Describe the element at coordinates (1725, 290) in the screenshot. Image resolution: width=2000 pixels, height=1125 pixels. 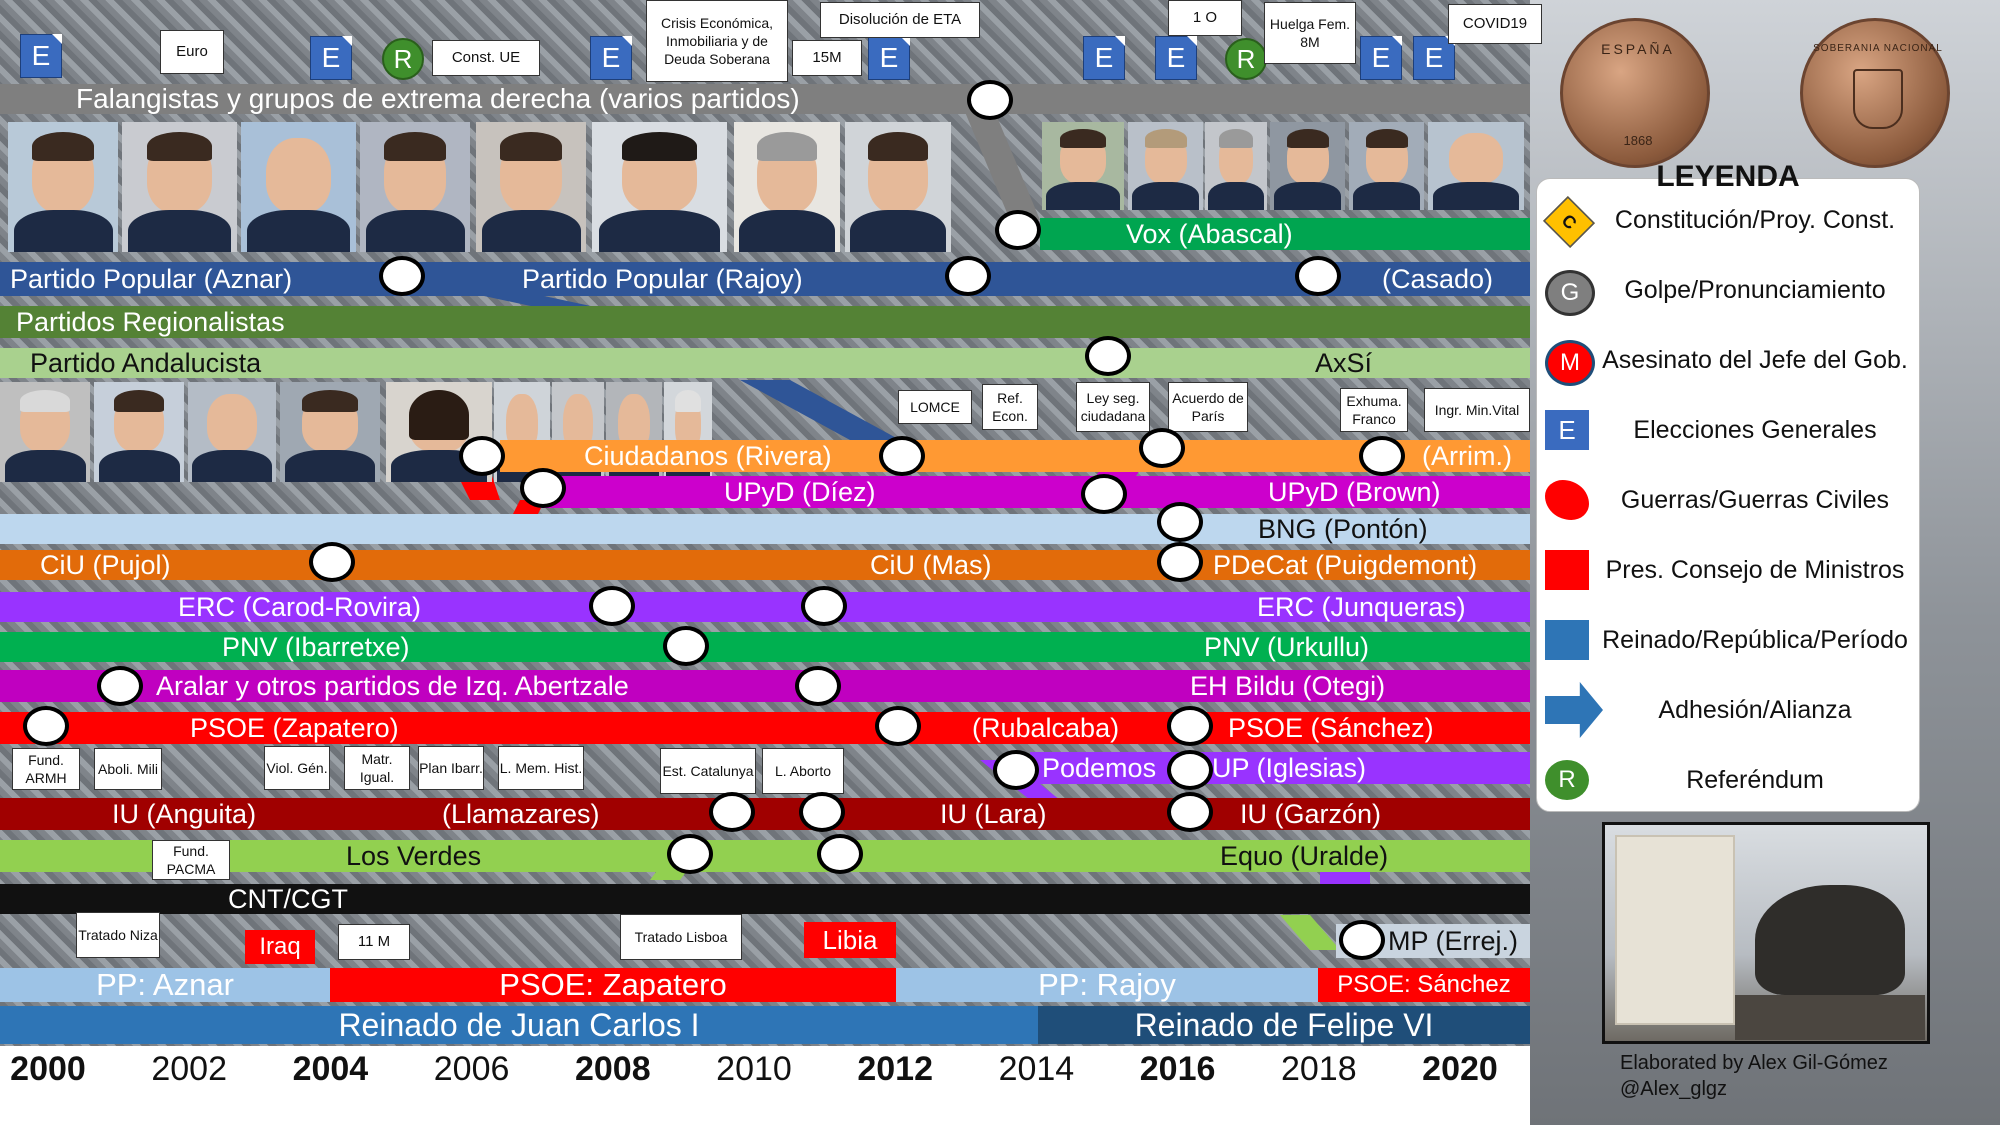
I see `legend-item: G Golpe/Pronunciamiento` at that location.